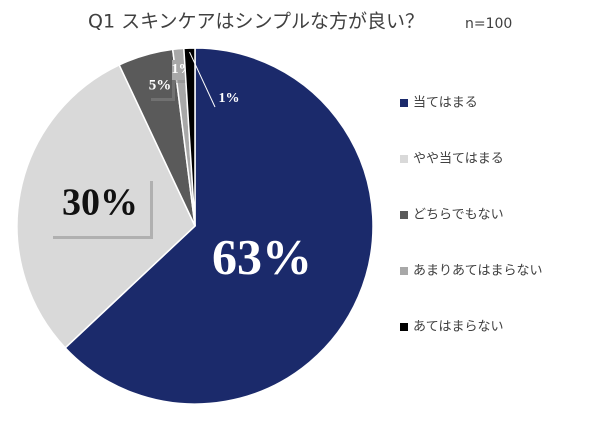 Image resolution: width=600 pixels, height=423 pixels. I want to click on legend-label: どちらでもない, so click(458, 215).